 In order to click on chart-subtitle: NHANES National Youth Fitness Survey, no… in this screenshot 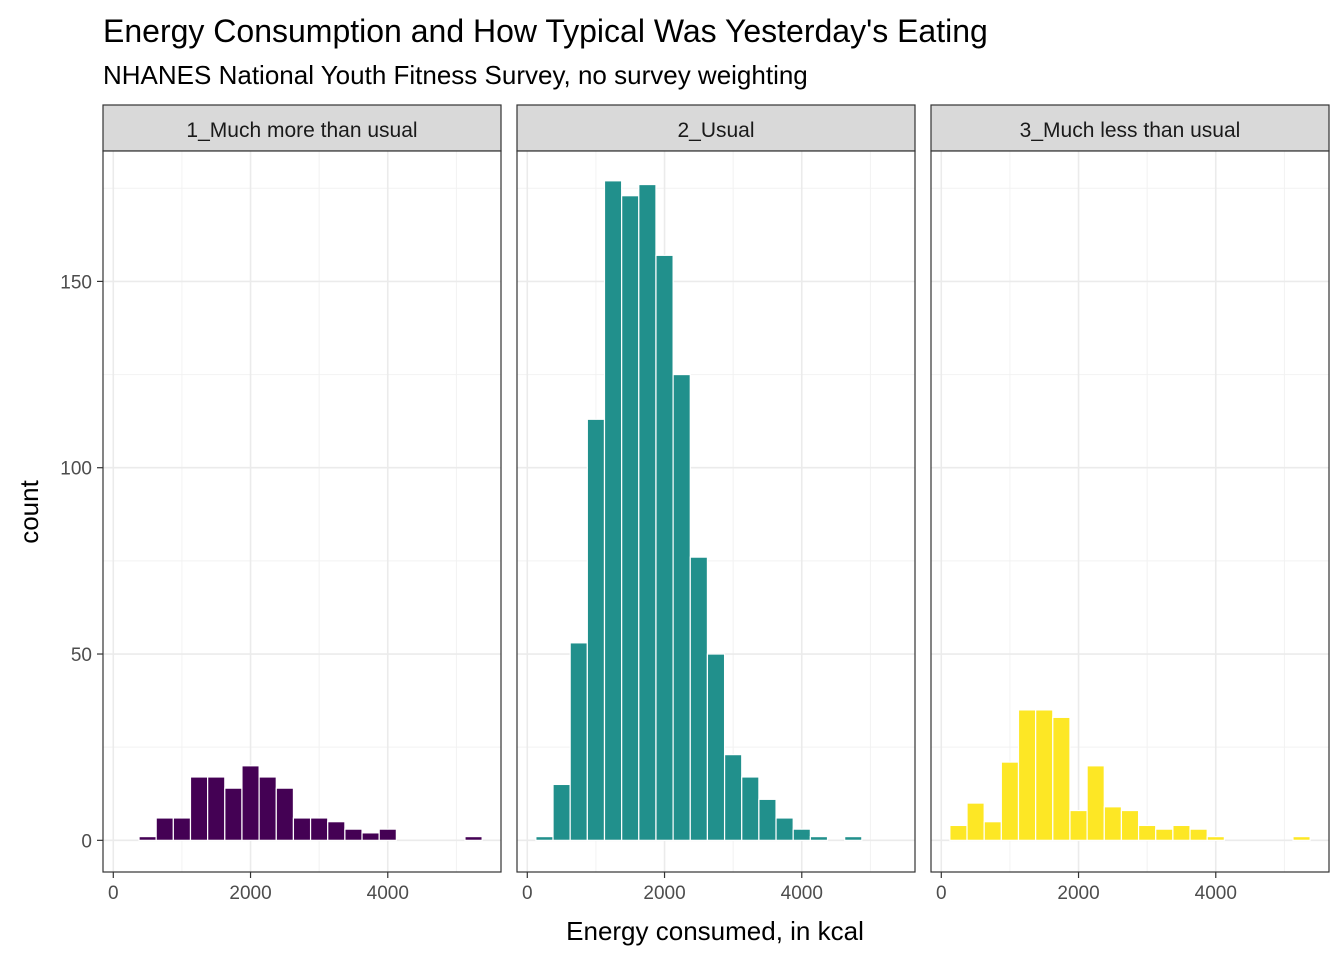, I will do `click(455, 75)`.